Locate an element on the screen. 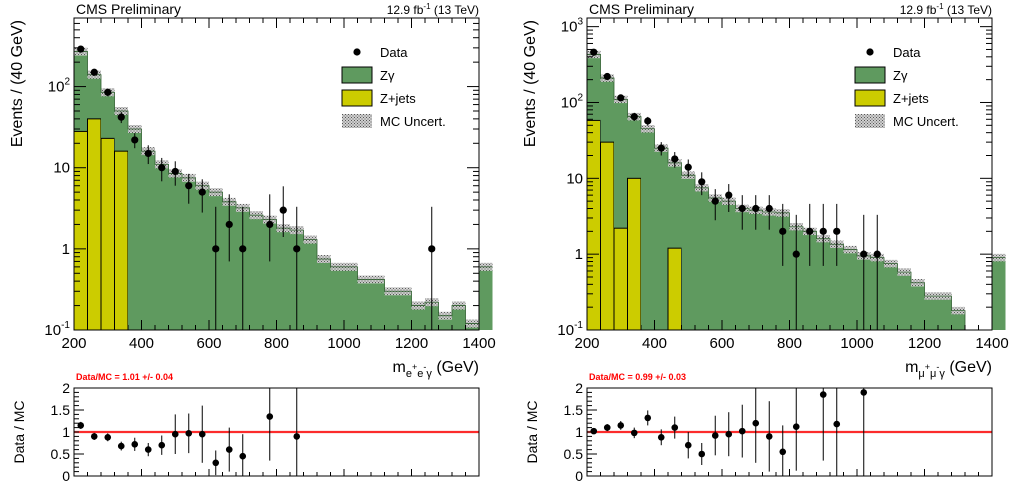  ratio-summary: Data/MC = 0.99 +/- 0.03 is located at coordinates (637, 377).